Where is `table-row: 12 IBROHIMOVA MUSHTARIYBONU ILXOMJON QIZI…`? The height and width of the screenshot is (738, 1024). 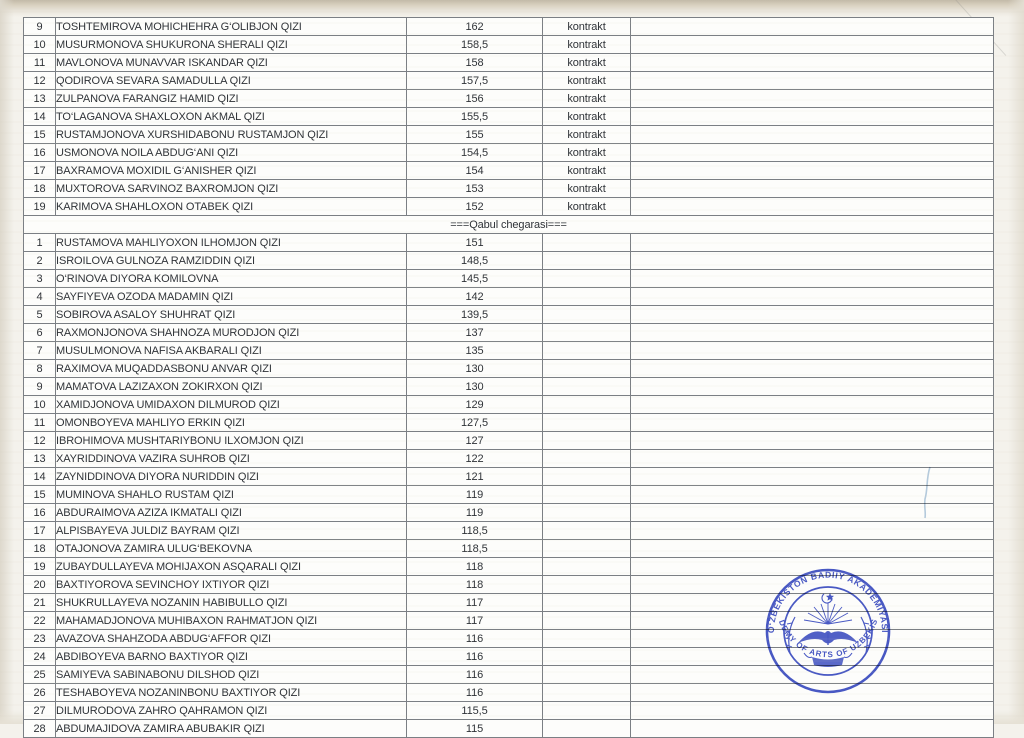
table-row: 12 IBROHIMOVA MUSHTARIYBONU ILXOMJON QIZI… is located at coordinates (508, 440).